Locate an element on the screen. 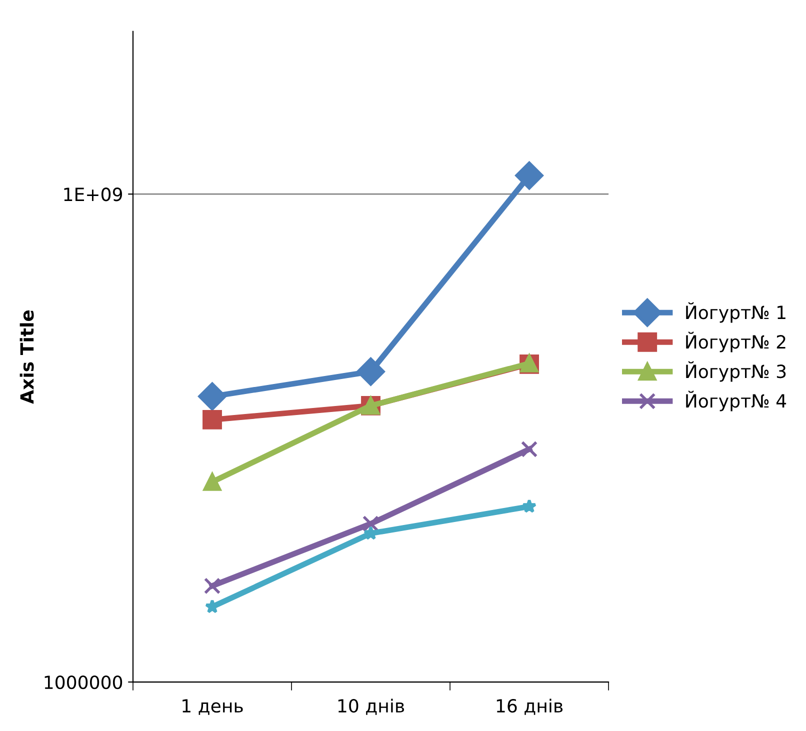  y-tick-label: 1E+09 is located at coordinates (93, 195).